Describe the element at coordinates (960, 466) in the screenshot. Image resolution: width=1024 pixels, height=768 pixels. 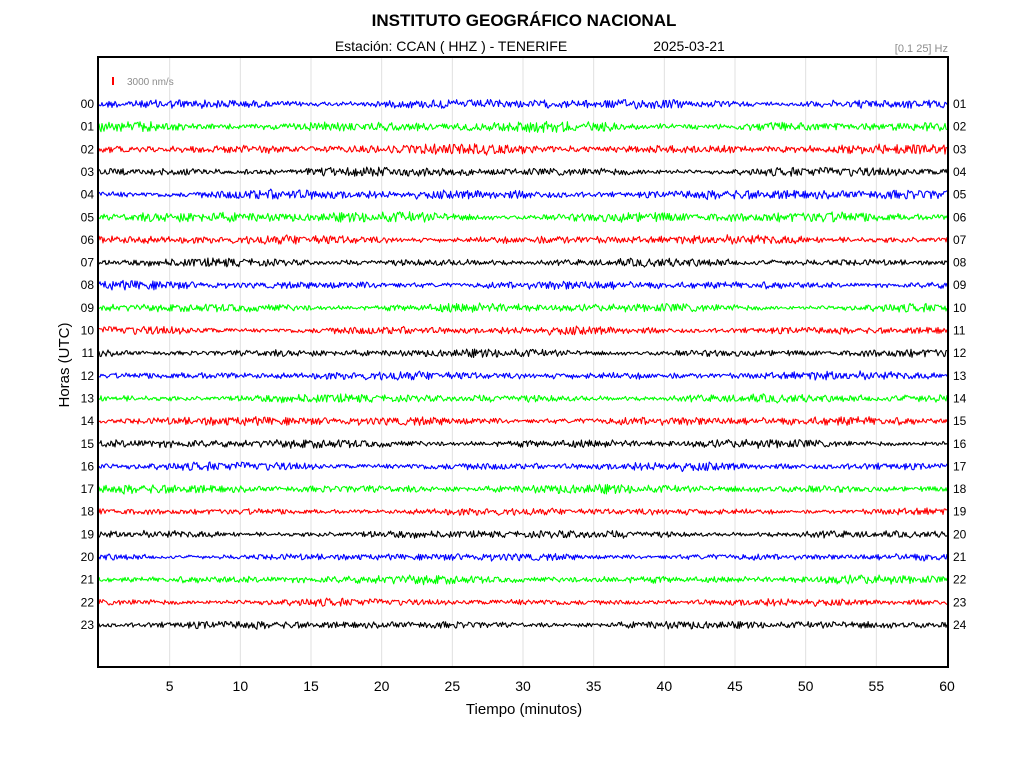
I see `hour-label-right: 17` at that location.